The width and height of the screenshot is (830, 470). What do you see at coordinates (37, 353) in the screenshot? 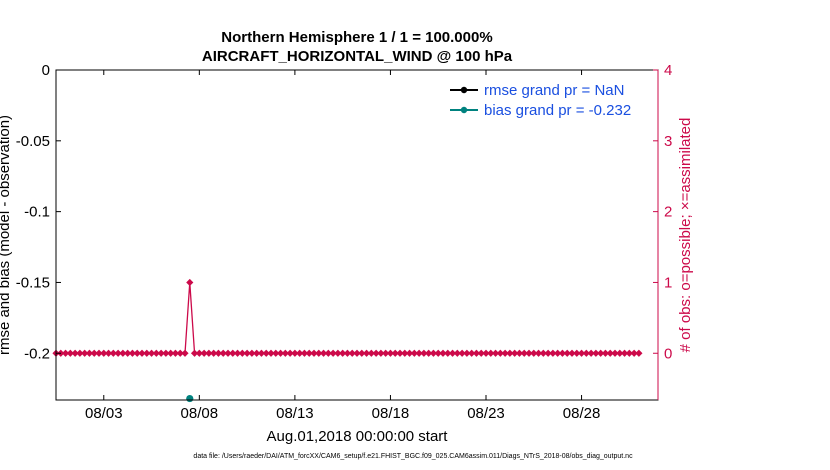
I see `y-tick-label: -0.2` at bounding box center [37, 353].